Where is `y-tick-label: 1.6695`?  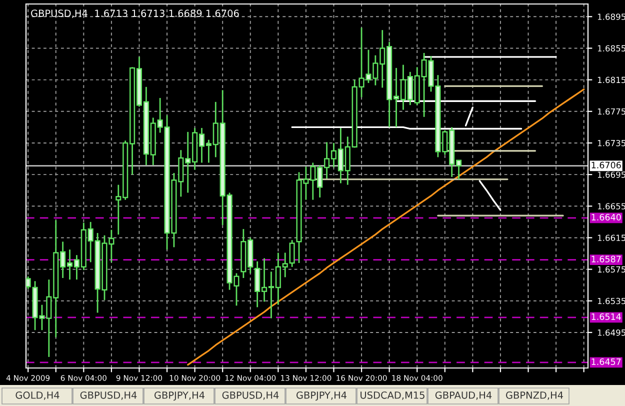
y-tick-label: 1.6695 is located at coordinates (611, 175).